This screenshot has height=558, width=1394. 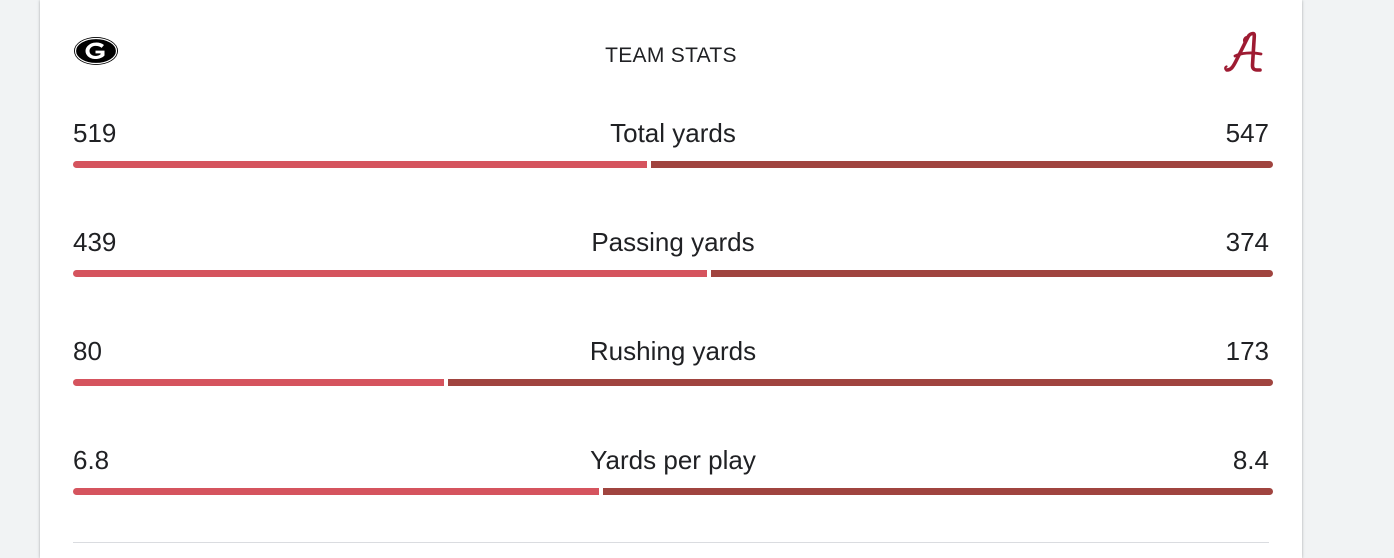 What do you see at coordinates (96, 51) in the screenshot?
I see `georgia-g-logo-icon` at bounding box center [96, 51].